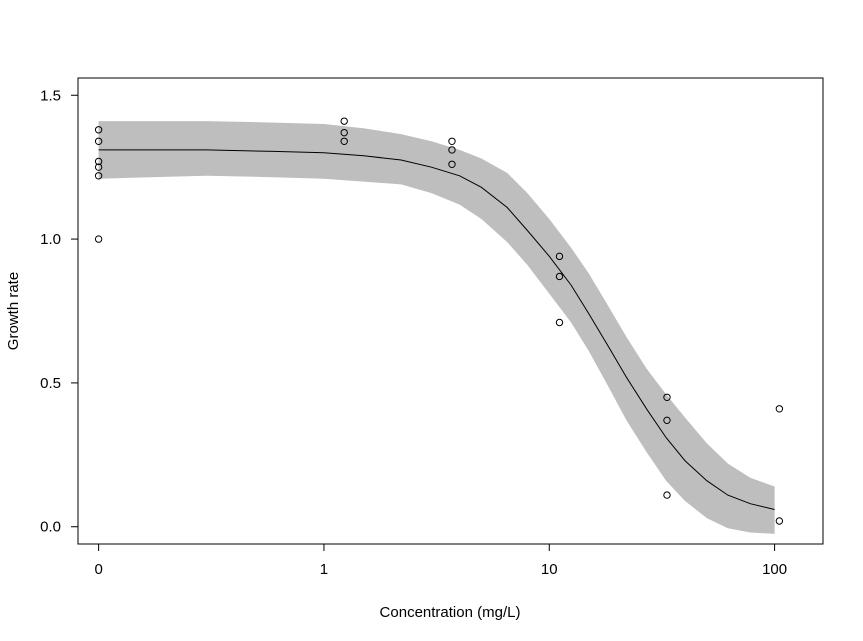 This screenshot has height=641, width=863. I want to click on x-axis-label: Concentration (mg/L), so click(450, 612).